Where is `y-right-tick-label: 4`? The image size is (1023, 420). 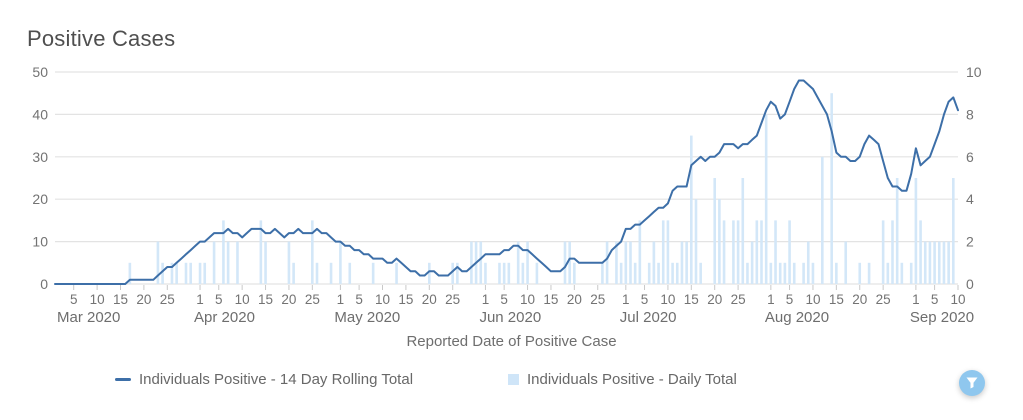 y-right-tick-label: 4 is located at coordinates (970, 199).